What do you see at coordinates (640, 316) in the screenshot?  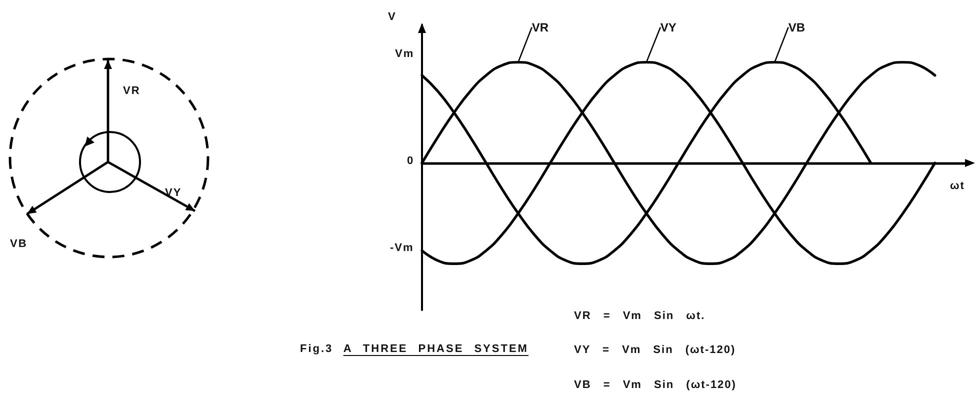 I see `text: VR = Vm Sin ωt.` at bounding box center [640, 316].